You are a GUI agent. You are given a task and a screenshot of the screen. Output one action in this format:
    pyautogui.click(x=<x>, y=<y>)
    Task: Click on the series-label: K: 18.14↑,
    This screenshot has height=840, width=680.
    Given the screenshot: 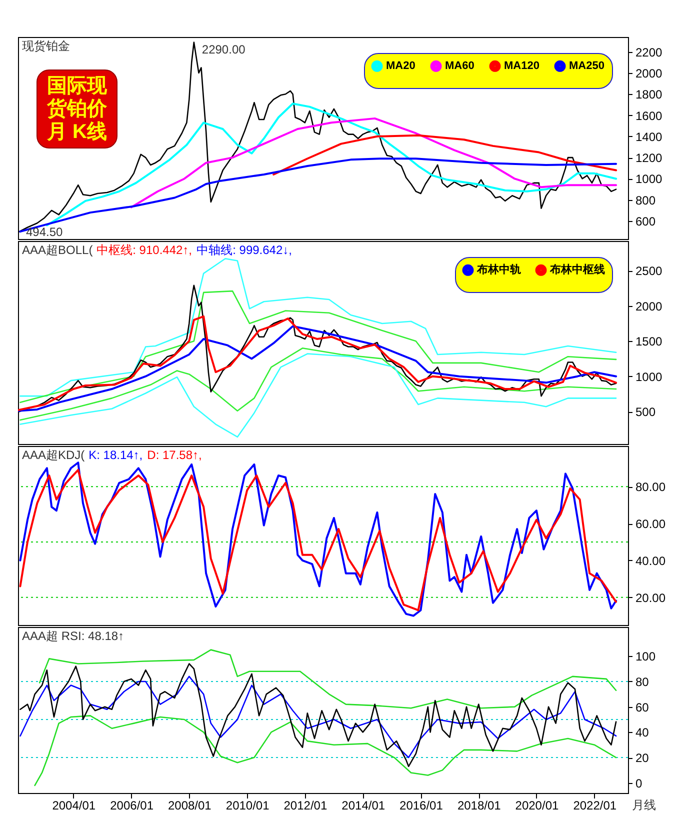 What is the action you would take?
    pyautogui.click(x=115, y=455)
    